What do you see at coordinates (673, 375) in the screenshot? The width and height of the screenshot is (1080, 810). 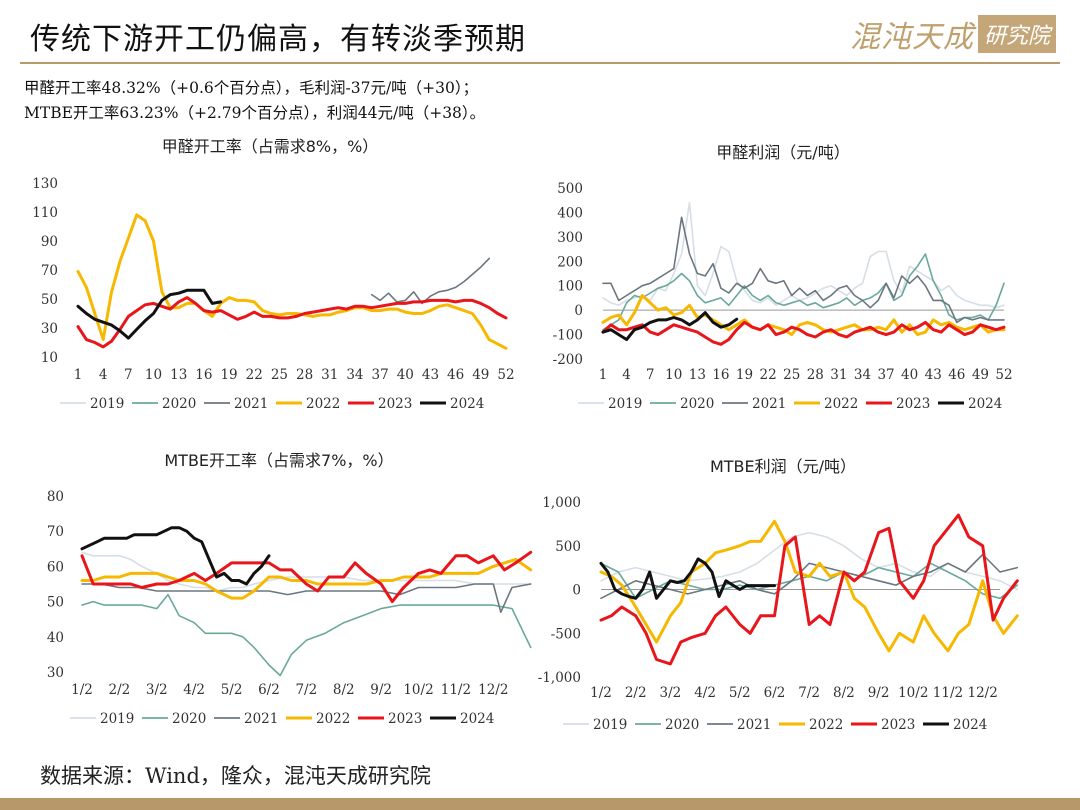 I see `x-tick-label: 10` at bounding box center [673, 375].